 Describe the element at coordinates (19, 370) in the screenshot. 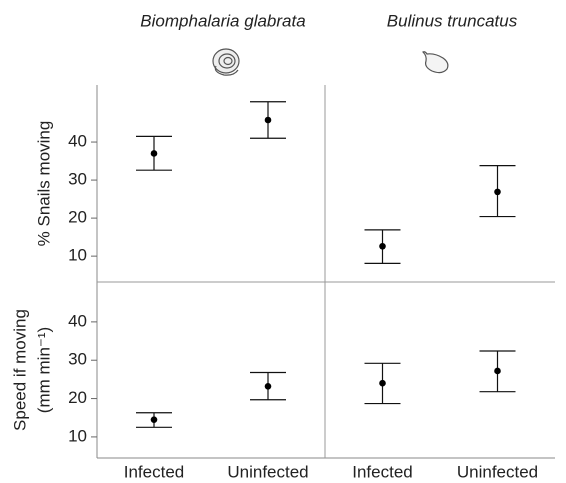

I see `y-axis-label: Speed if moving` at that location.